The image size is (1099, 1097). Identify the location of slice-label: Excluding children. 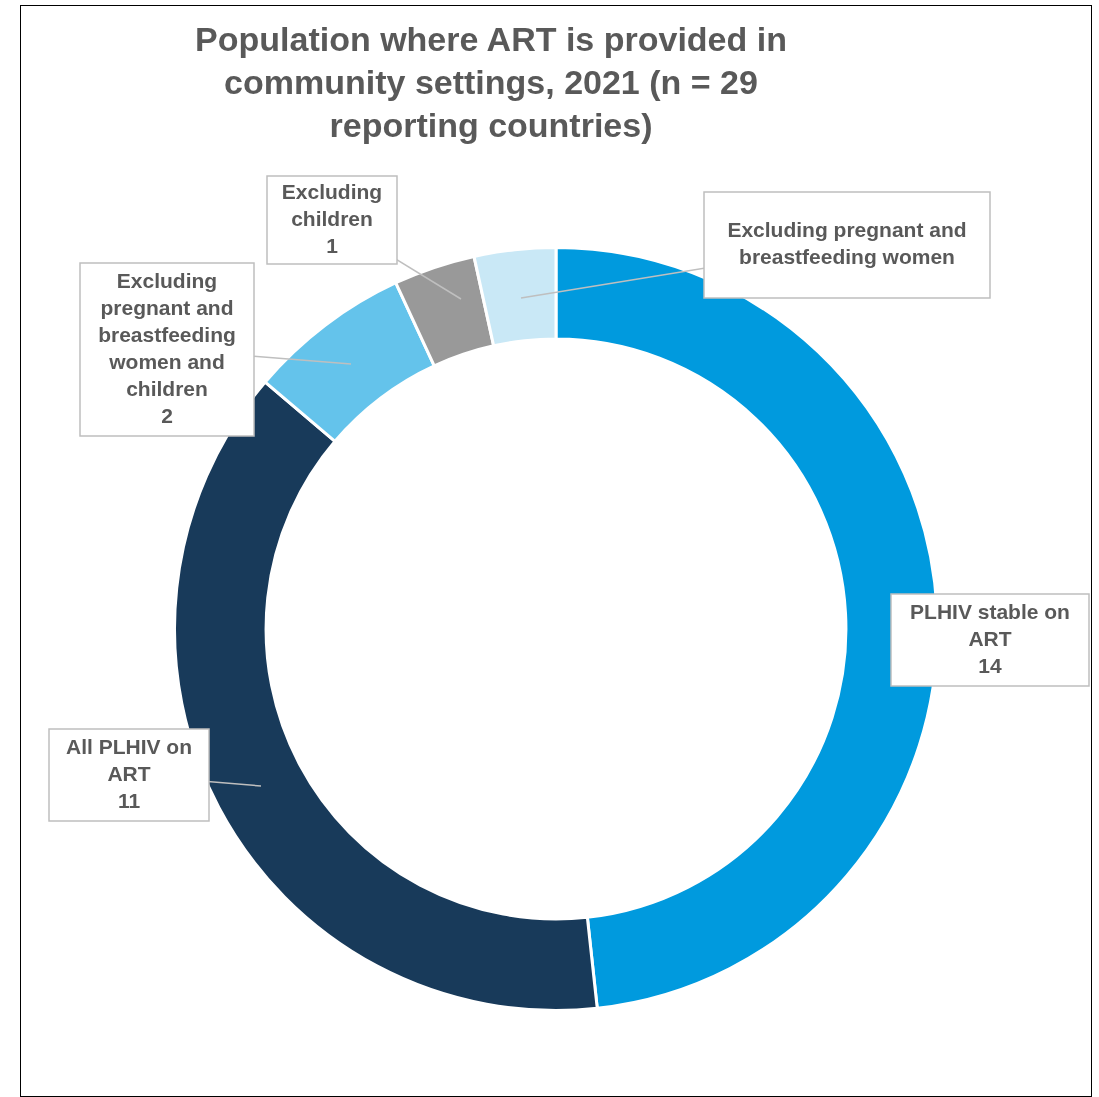
(332, 204).